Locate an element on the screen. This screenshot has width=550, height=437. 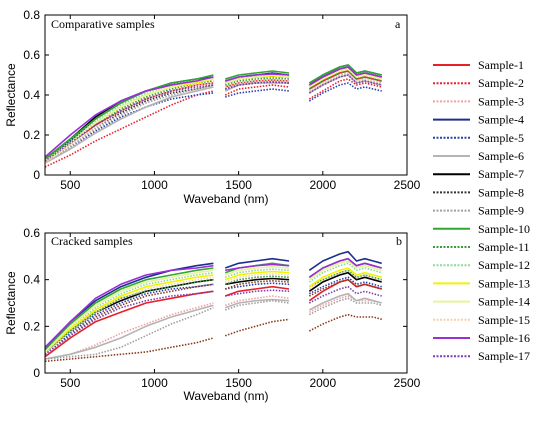
panel-a-ytick-label: 0.8 is located at coordinates (31, 15).